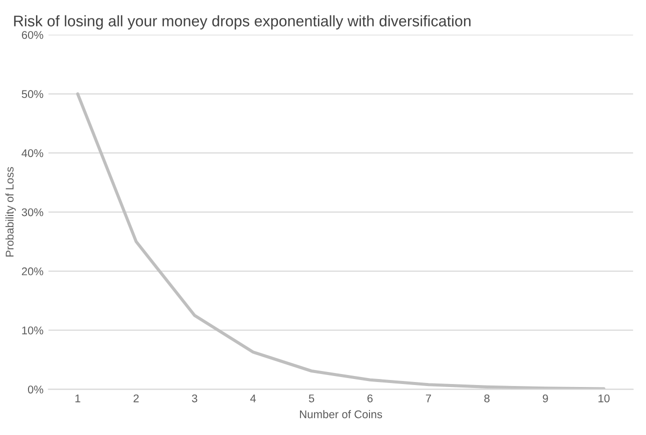  What do you see at coordinates (33, 271) in the screenshot?
I see `y-tick-label: 20%` at bounding box center [33, 271].